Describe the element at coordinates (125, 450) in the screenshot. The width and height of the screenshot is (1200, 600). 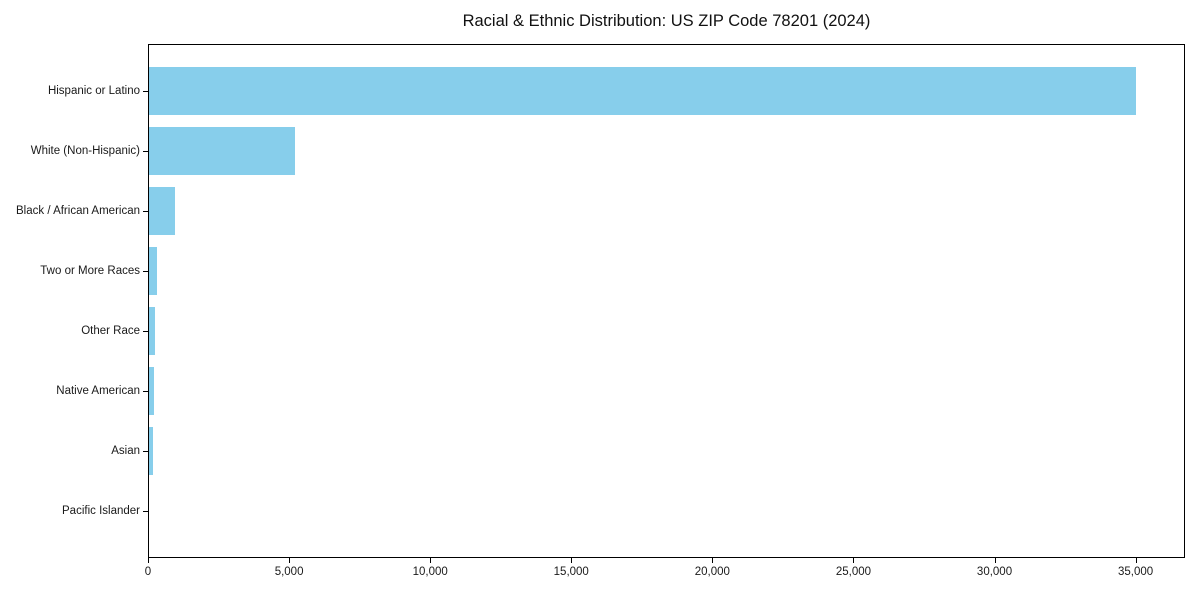
I see `y-tick-label: Asian` at that location.